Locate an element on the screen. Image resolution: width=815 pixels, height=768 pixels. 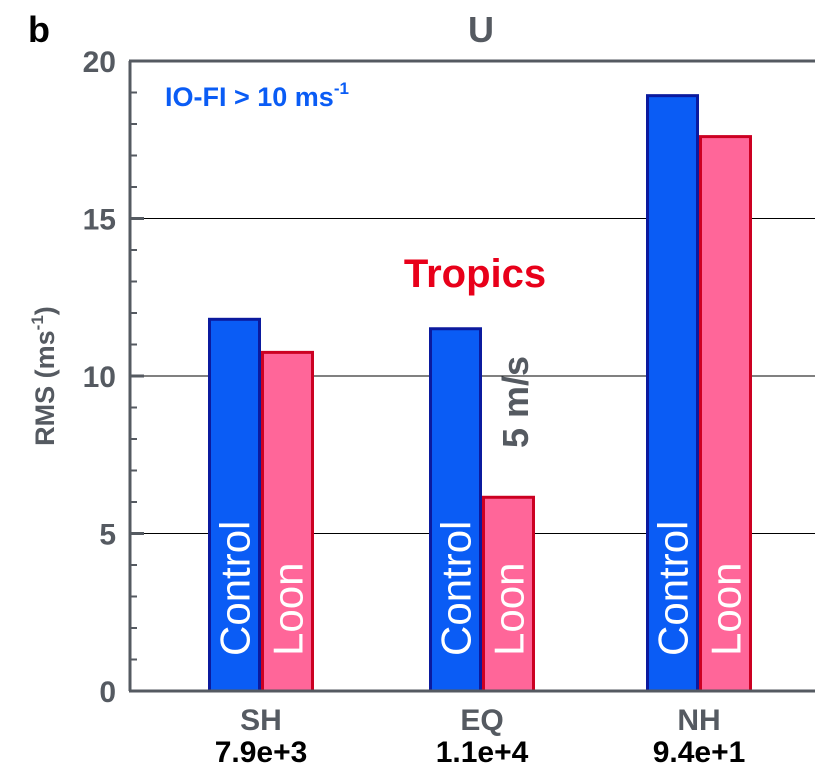
region-annotation: Tropics is located at coordinates (475, 274).